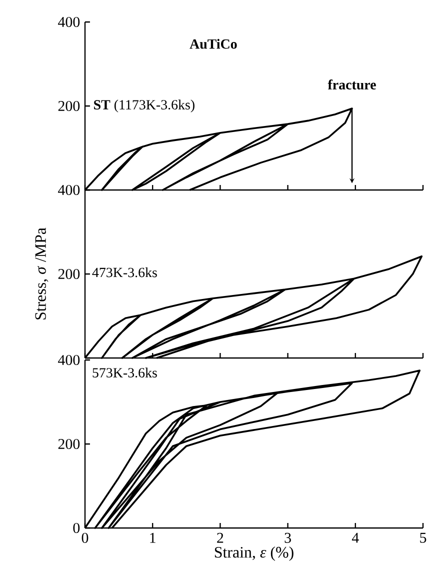 The image size is (431, 579). I want to click on x-tick-label: 4, so click(355, 537).